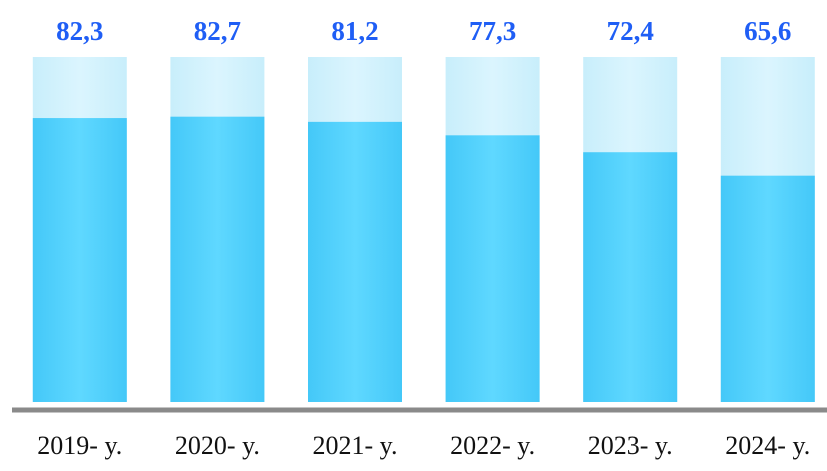 This screenshot has height=471, width=827. Describe the element at coordinates (217, 445) in the screenshot. I see `x-tick-label: 2020- y.` at that location.